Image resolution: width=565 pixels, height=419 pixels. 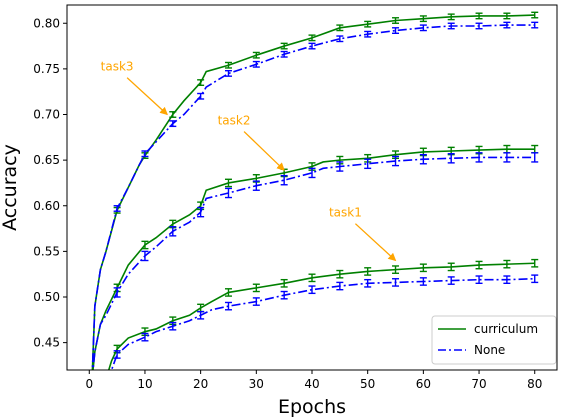 I want to click on x-tick-label: 10, so click(x=144, y=384).